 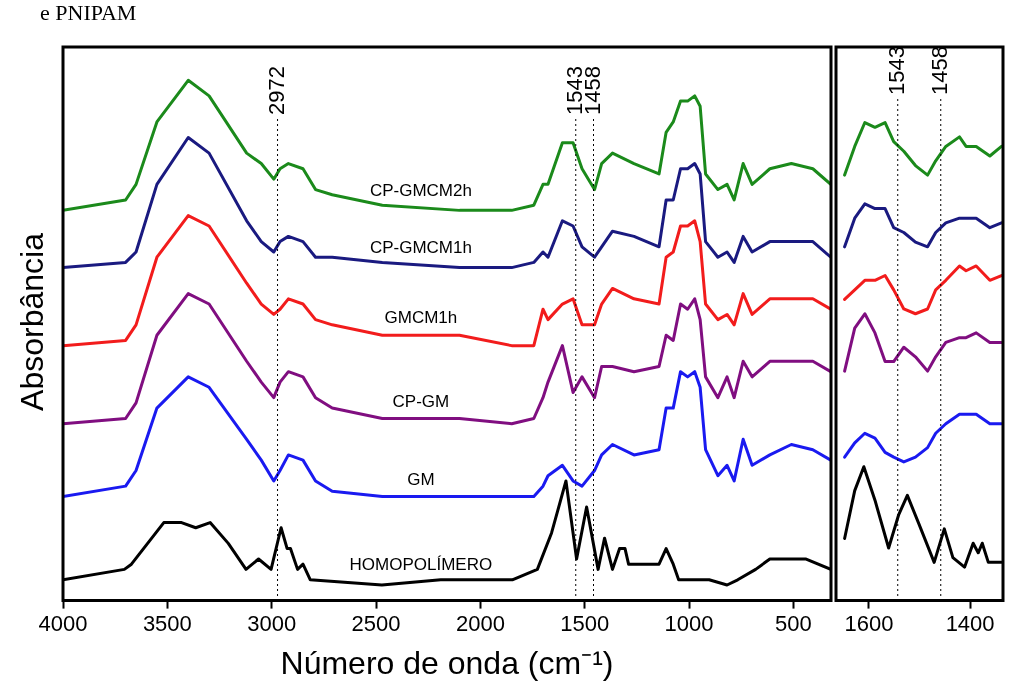 What do you see at coordinates (869, 623) in the screenshot?
I see `x-tick-label: 1600` at bounding box center [869, 623].